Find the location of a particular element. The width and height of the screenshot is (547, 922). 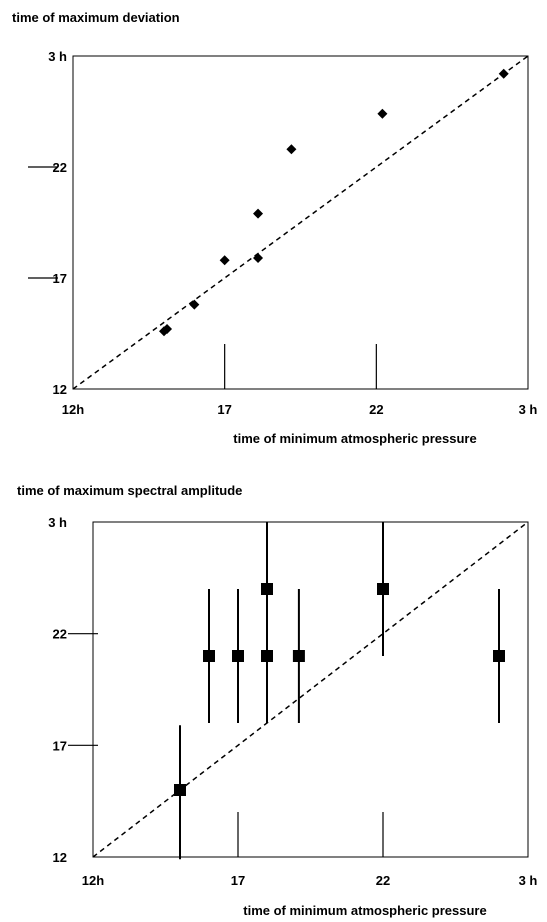

chart-title: time of maximum spectral amplitude is located at coordinates (129, 490).